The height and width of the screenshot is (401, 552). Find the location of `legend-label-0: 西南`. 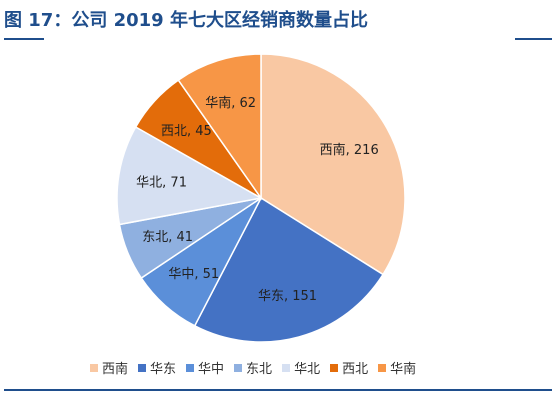

legend-label-0: 西南 is located at coordinates (115, 369).